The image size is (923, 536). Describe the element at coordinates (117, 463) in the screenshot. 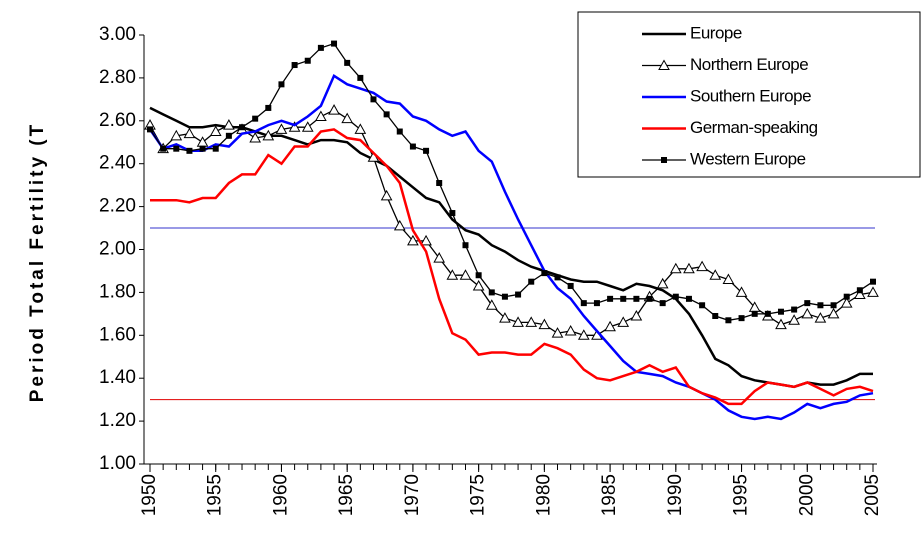

I see `y-tick-label: 1.00` at that location.